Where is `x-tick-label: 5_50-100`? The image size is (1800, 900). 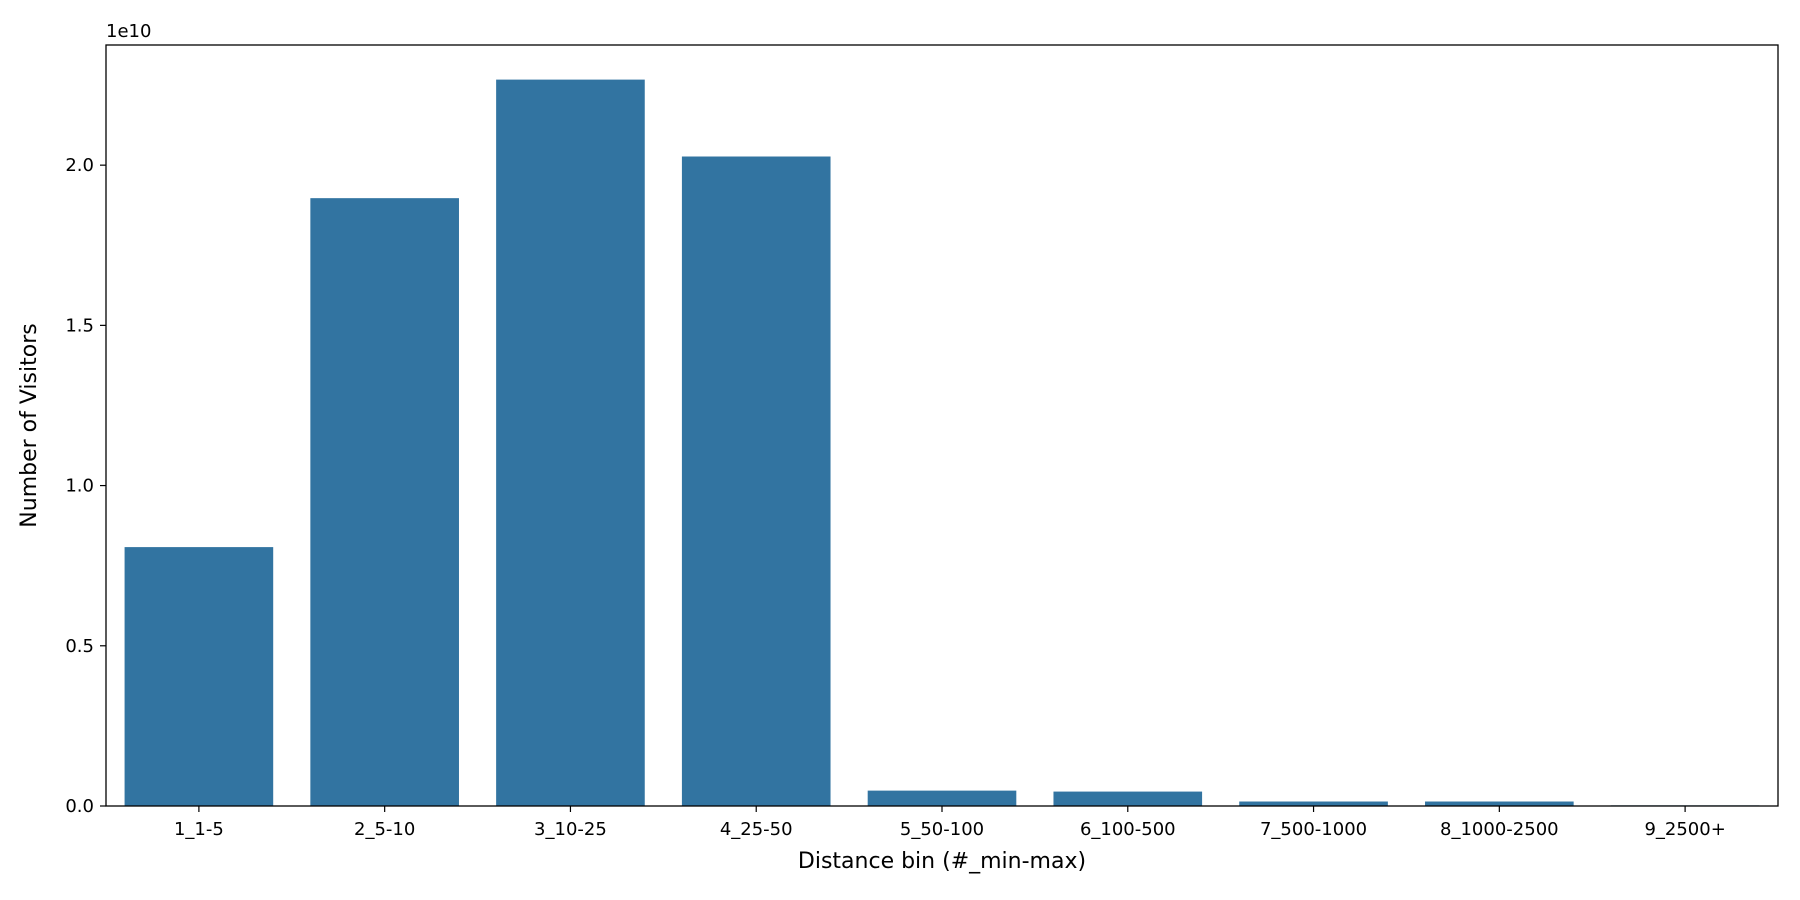 x-tick-label: 5_50-100 is located at coordinates (942, 829).